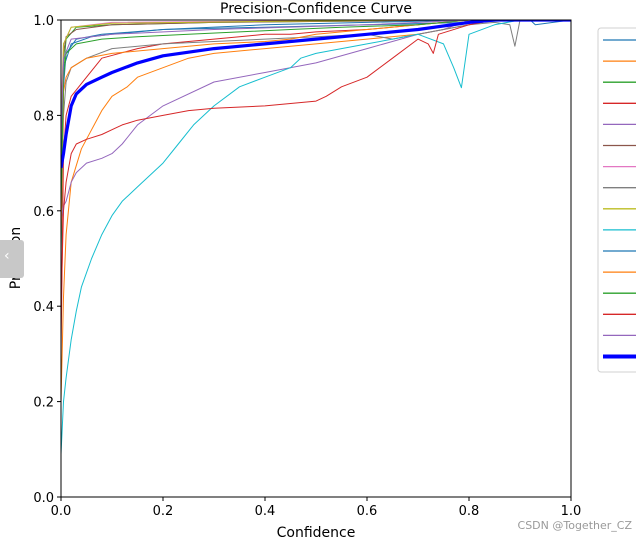 The image size is (636, 542). What do you see at coordinates (43, 116) in the screenshot?
I see `y-tick-label: 0.8` at bounding box center [43, 116].